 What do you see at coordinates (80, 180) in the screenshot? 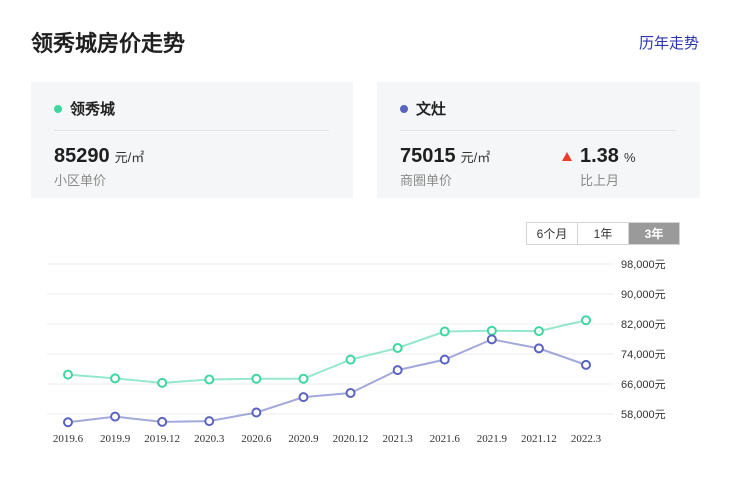
I see `community-price-label: 小区单价` at bounding box center [80, 180].